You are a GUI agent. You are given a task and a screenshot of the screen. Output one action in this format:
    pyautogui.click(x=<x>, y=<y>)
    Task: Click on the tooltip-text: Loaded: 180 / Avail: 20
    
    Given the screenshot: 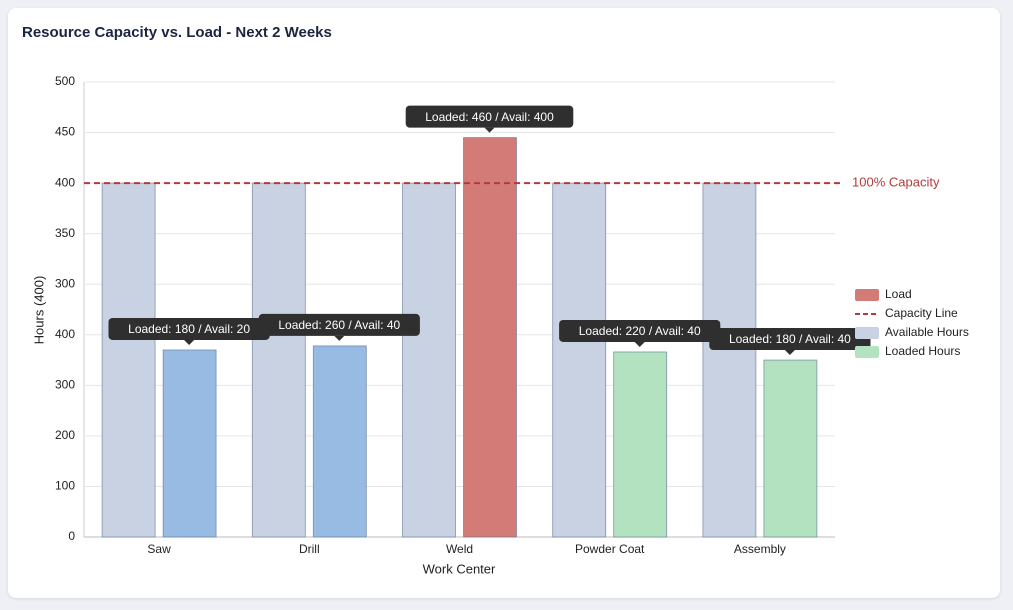 What is the action you would take?
    pyautogui.click(x=189, y=329)
    